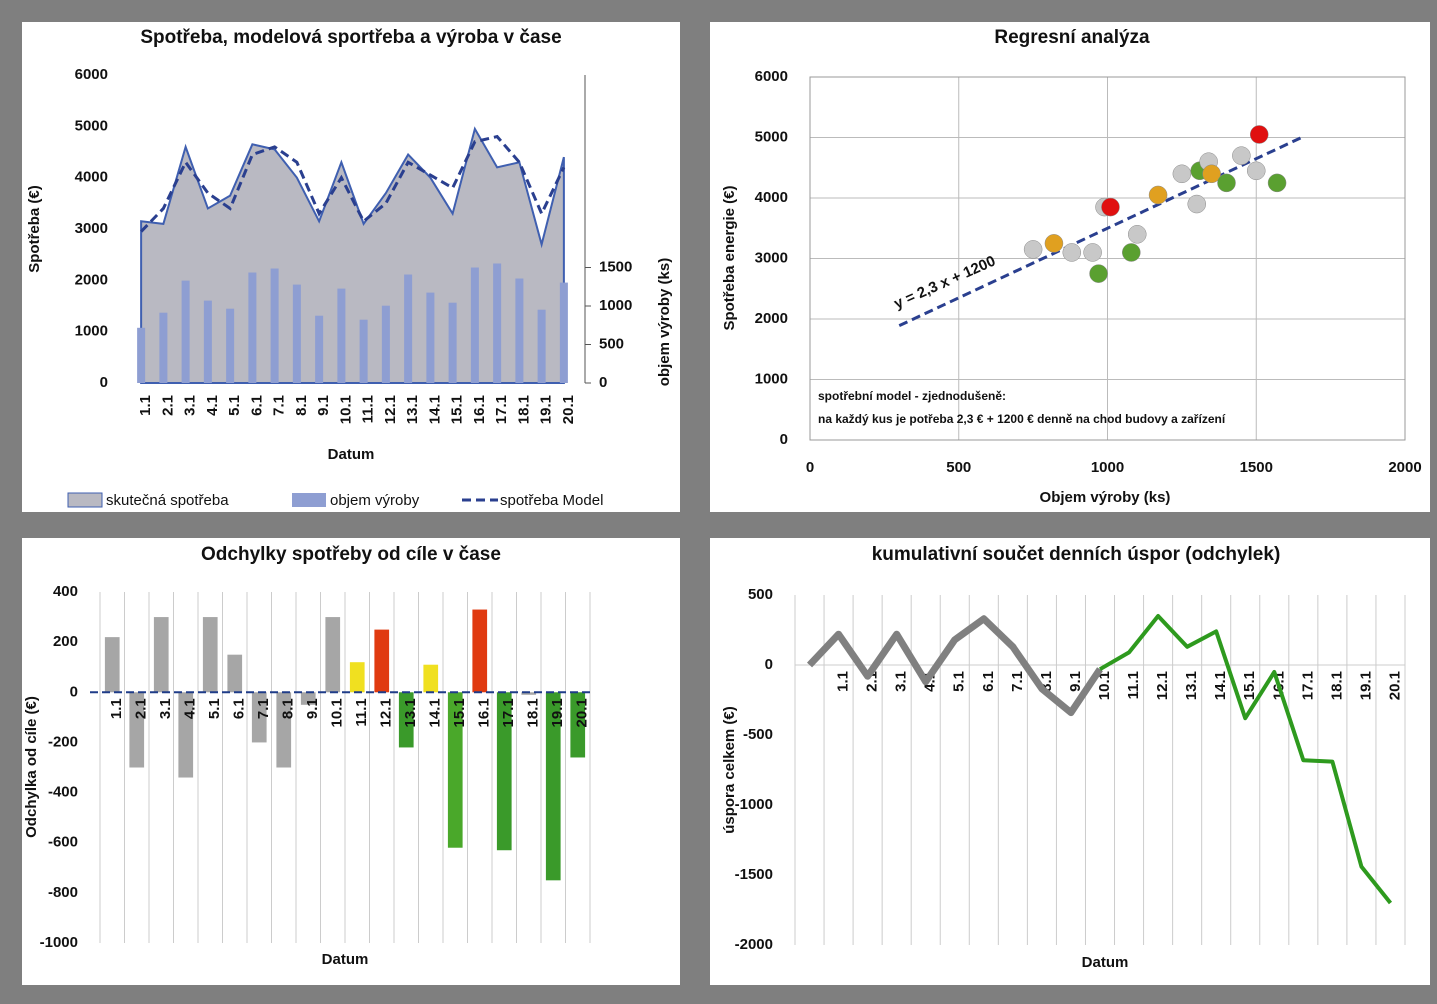 The image size is (1437, 1004). What do you see at coordinates (533, 712) in the screenshot?
I see `x-tick-label: 18.1` at bounding box center [533, 712].